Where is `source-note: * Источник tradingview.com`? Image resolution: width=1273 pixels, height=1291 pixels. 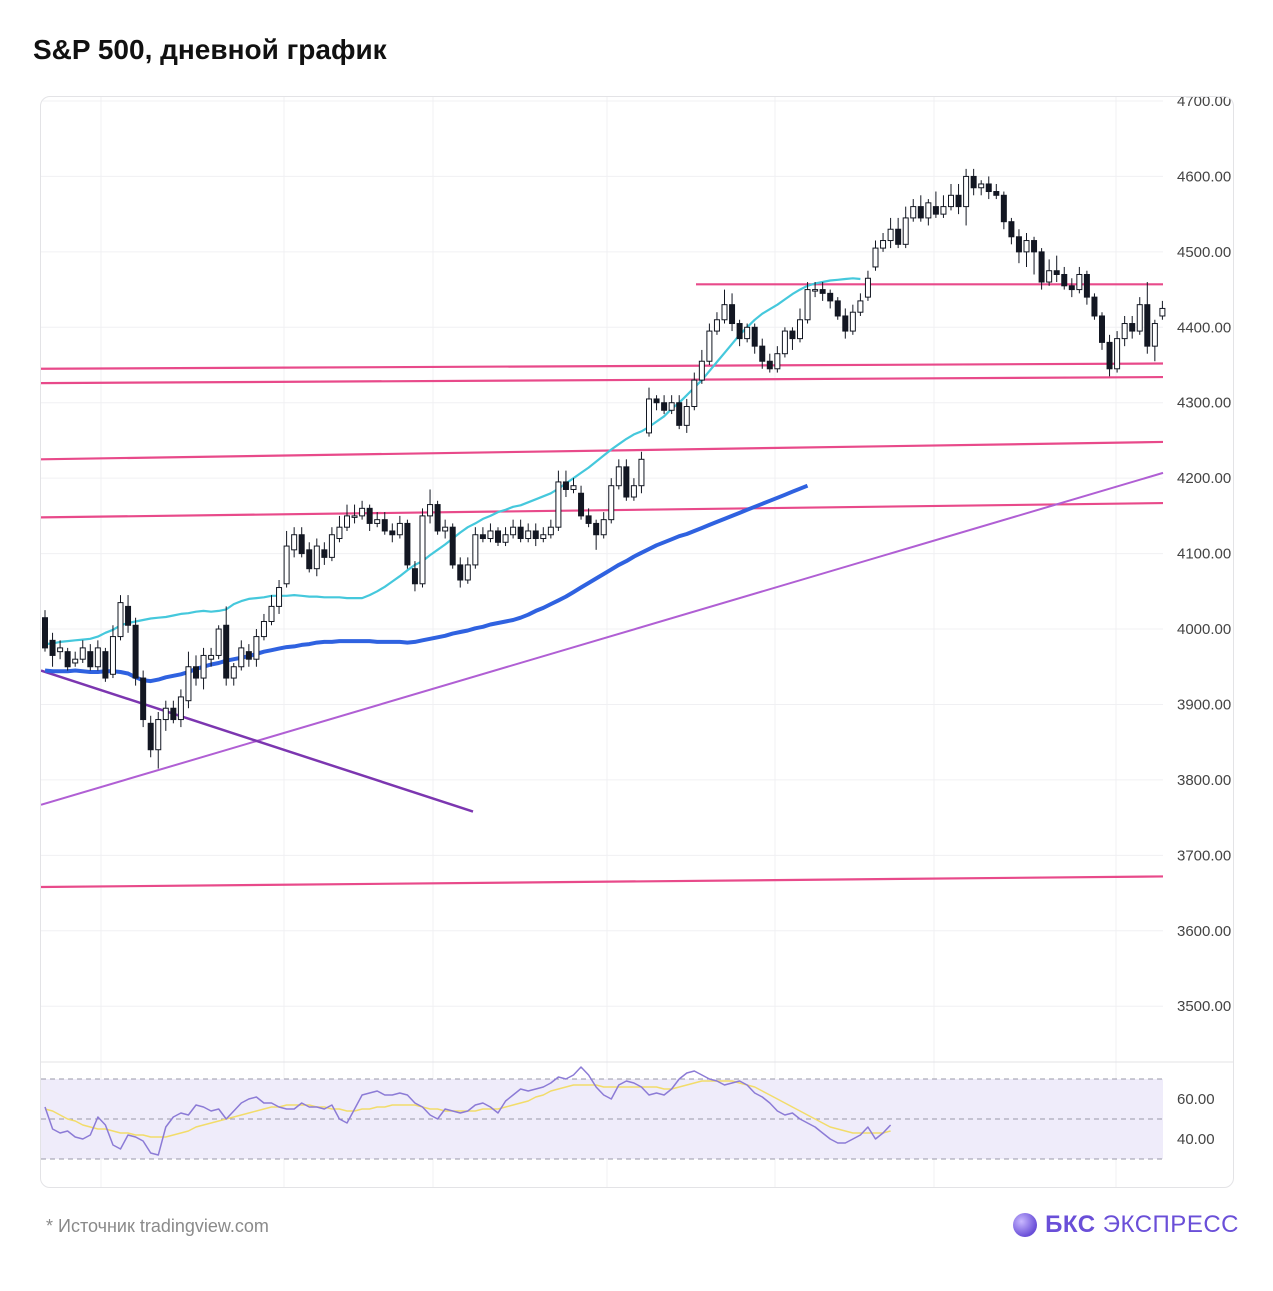
source-note: * Источник tradingview.com is located at coordinates (157, 1226).